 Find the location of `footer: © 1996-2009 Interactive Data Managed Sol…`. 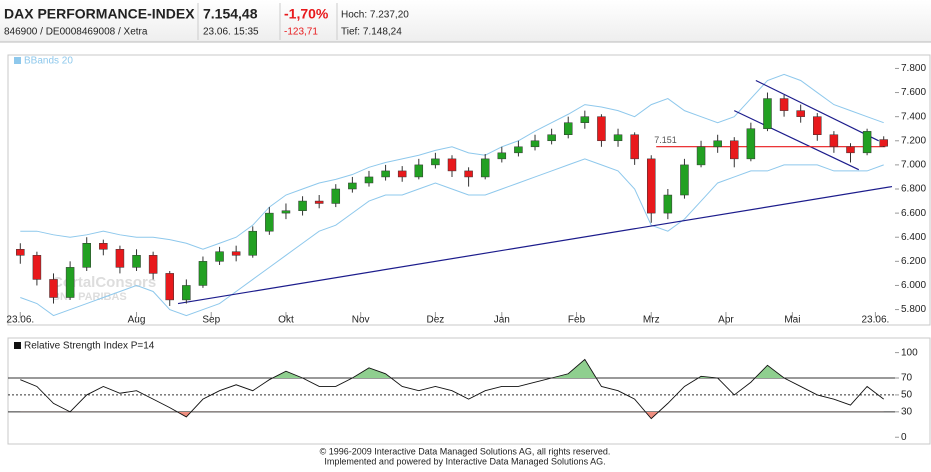

footer: © 1996-2009 Interactive Data Managed Sol… is located at coordinates (465, 451).